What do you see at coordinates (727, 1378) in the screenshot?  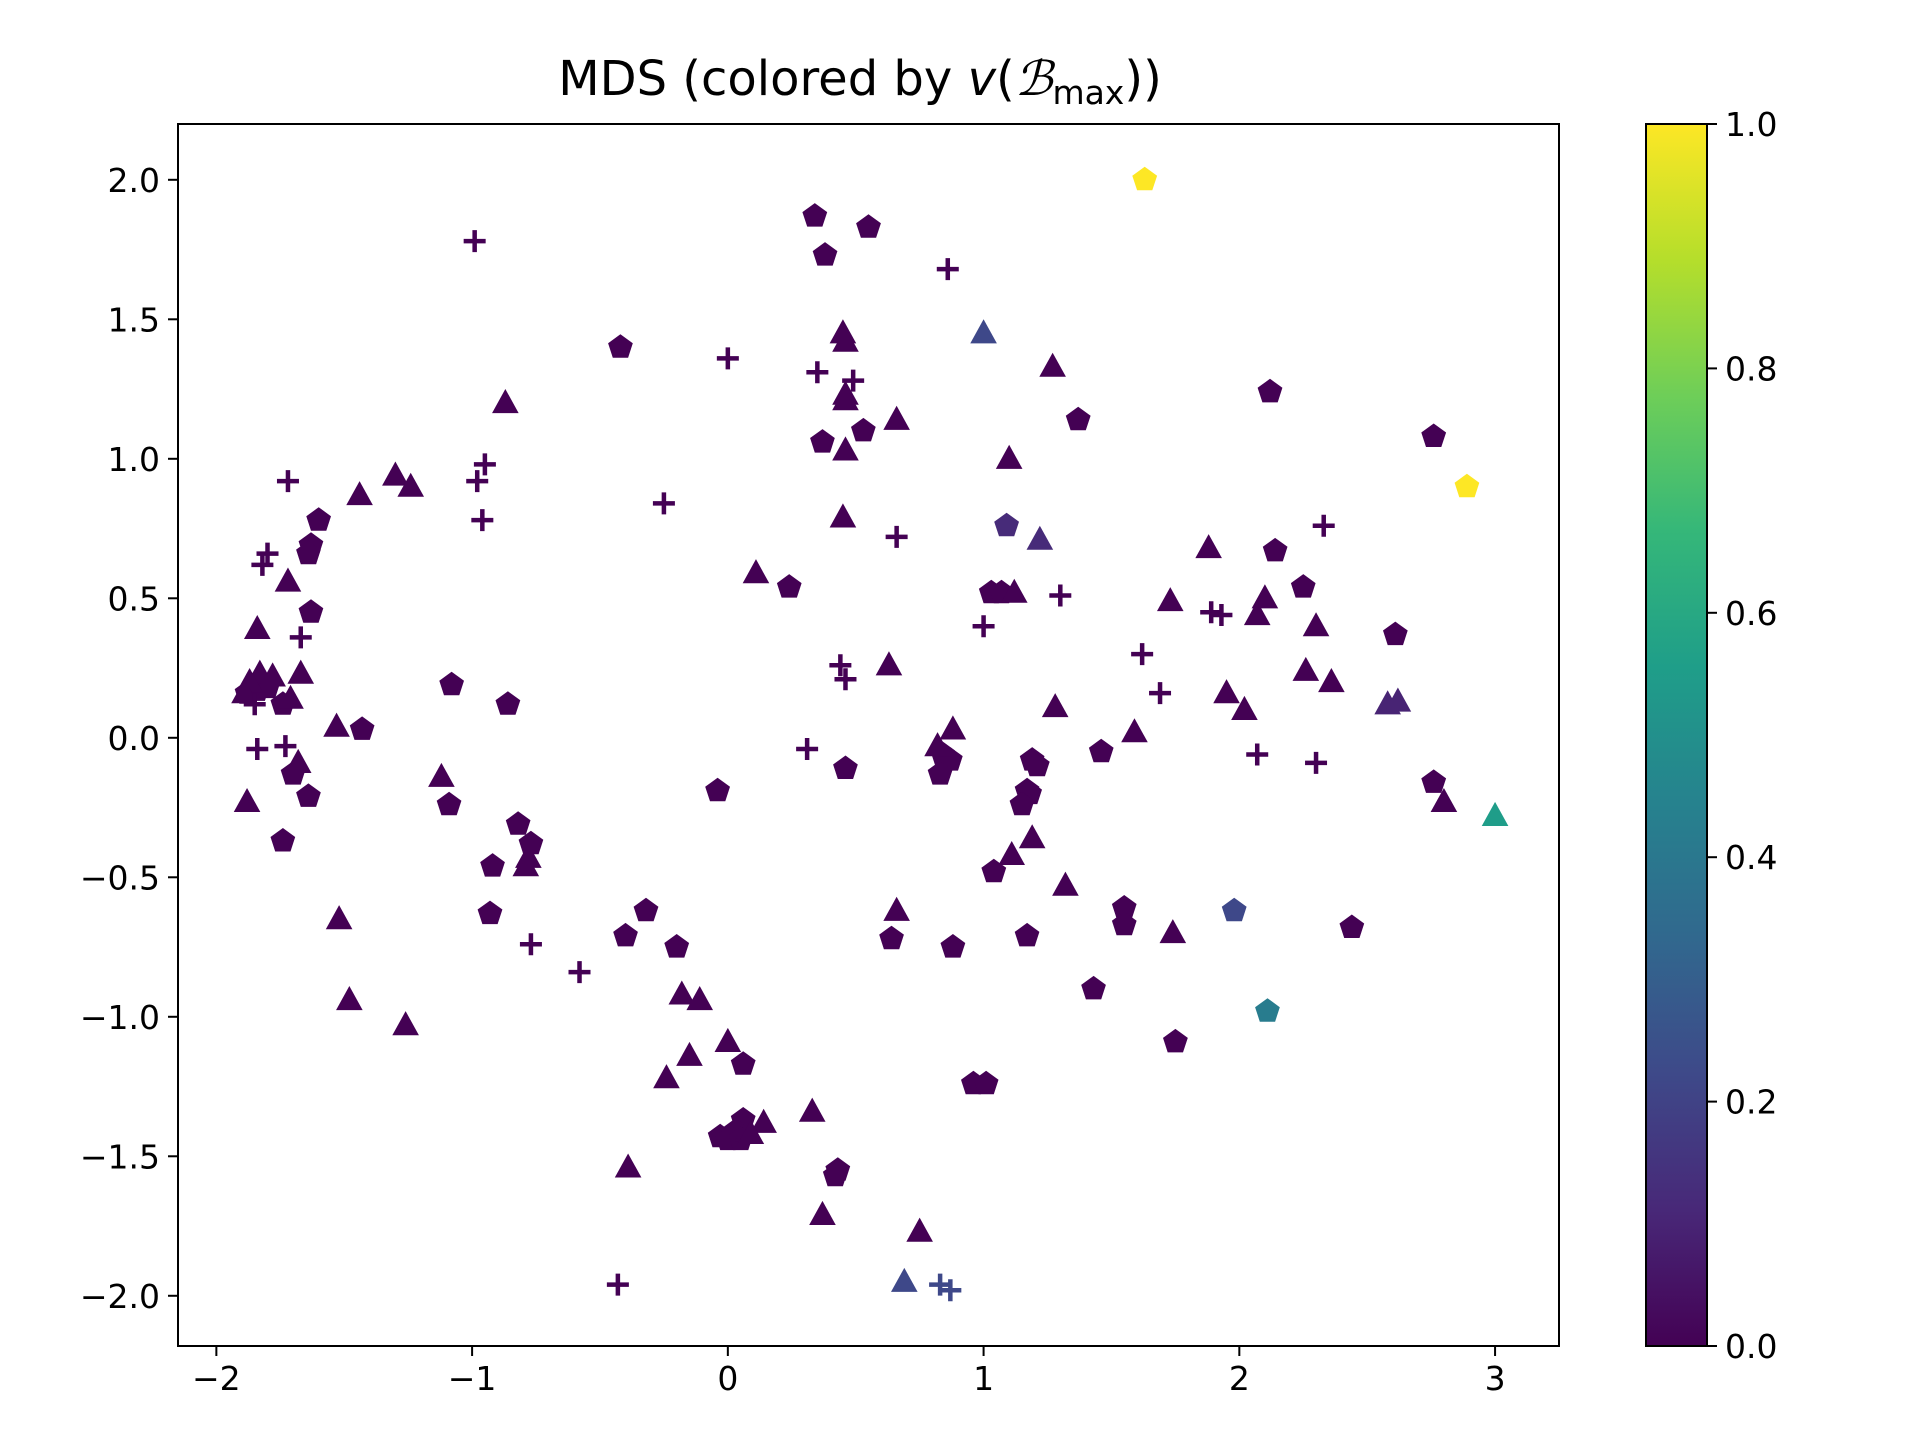 I see `x-tick-label: 0` at bounding box center [727, 1378].